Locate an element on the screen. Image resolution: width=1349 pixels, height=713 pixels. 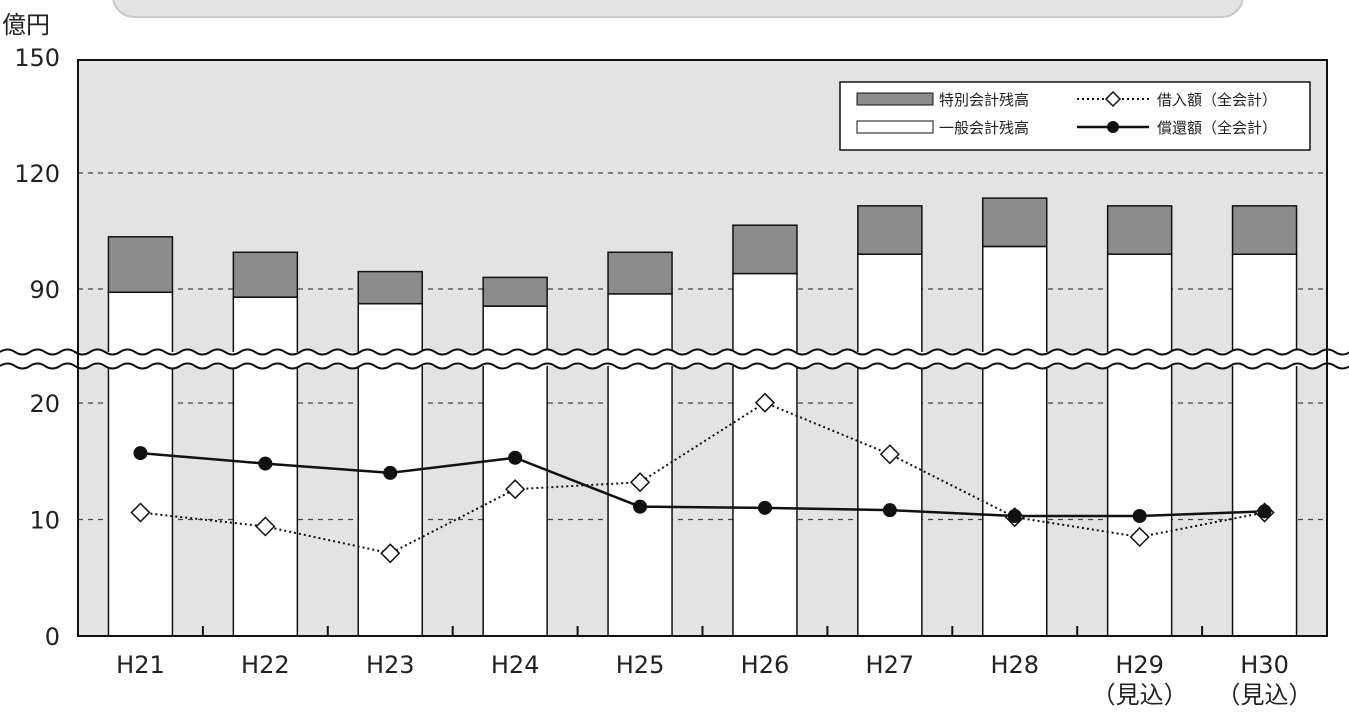
x-tick-label-H26: H26 is located at coordinates (765, 665).